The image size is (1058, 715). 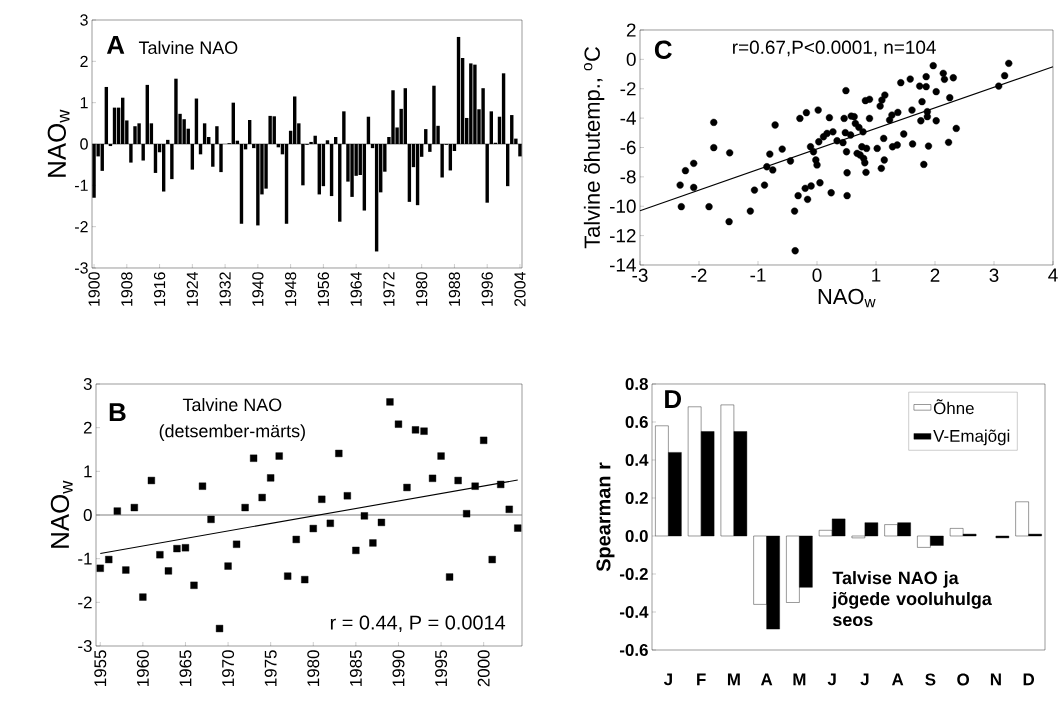 What do you see at coordinates (633, 574) in the screenshot?
I see `y-tick-label: -0.2` at bounding box center [633, 574].